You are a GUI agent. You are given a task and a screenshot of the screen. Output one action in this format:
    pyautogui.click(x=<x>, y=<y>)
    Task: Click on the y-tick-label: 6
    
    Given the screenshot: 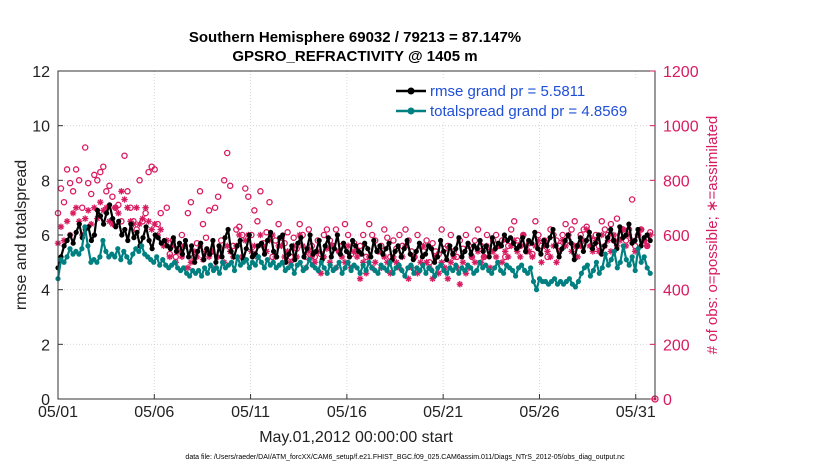 What is the action you would take?
    pyautogui.click(x=45, y=236)
    